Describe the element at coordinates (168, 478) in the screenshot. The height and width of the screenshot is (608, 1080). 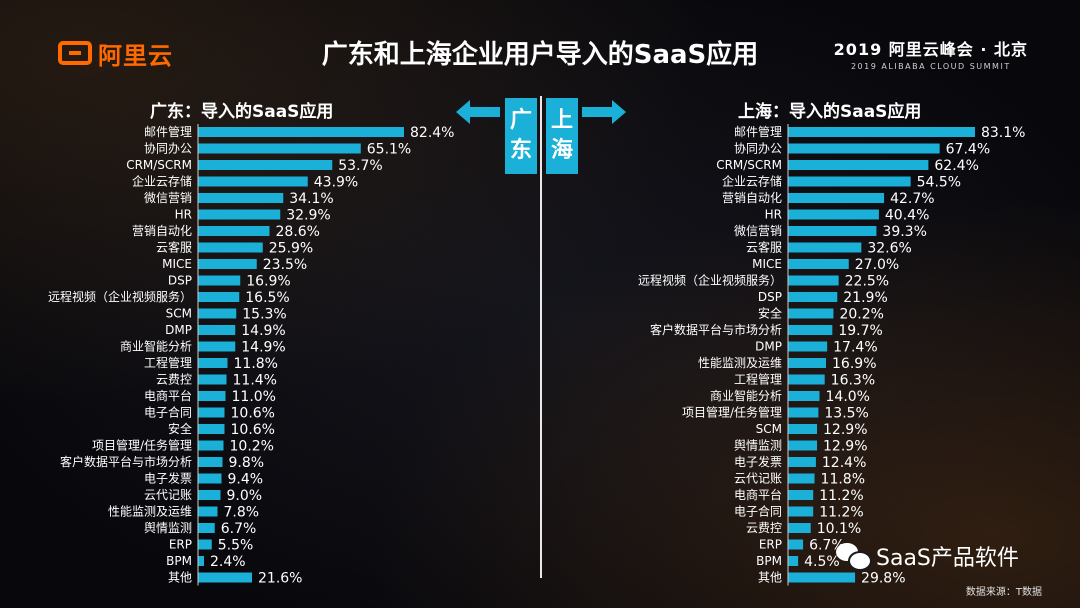
I see `gd-category-label: 电子发票` at that location.